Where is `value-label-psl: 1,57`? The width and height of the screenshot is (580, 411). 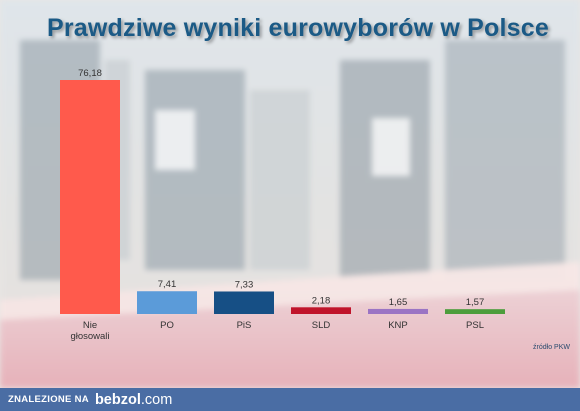
value-label-psl: 1,57 is located at coordinates (475, 302).